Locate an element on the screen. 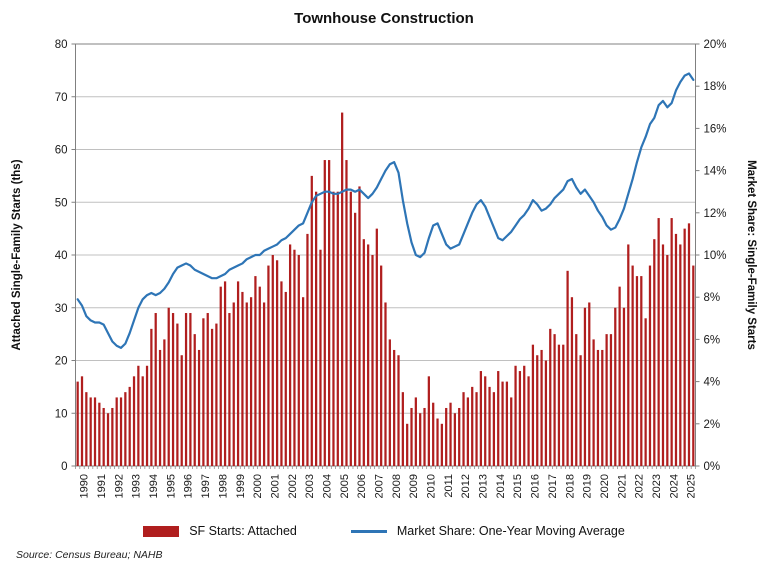 Image resolution: width=768 pixels, height=576 pixels. x-year-label: 2010 is located at coordinates (432, 486).